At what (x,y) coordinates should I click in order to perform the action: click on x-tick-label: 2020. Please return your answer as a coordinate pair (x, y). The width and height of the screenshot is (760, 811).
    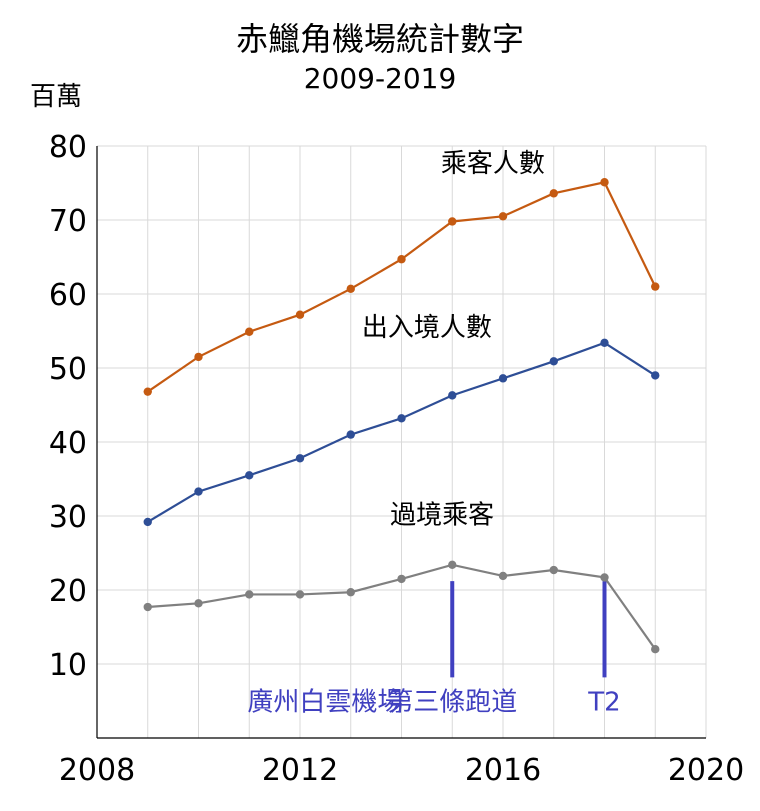
    Looking at the image, I should click on (706, 770).